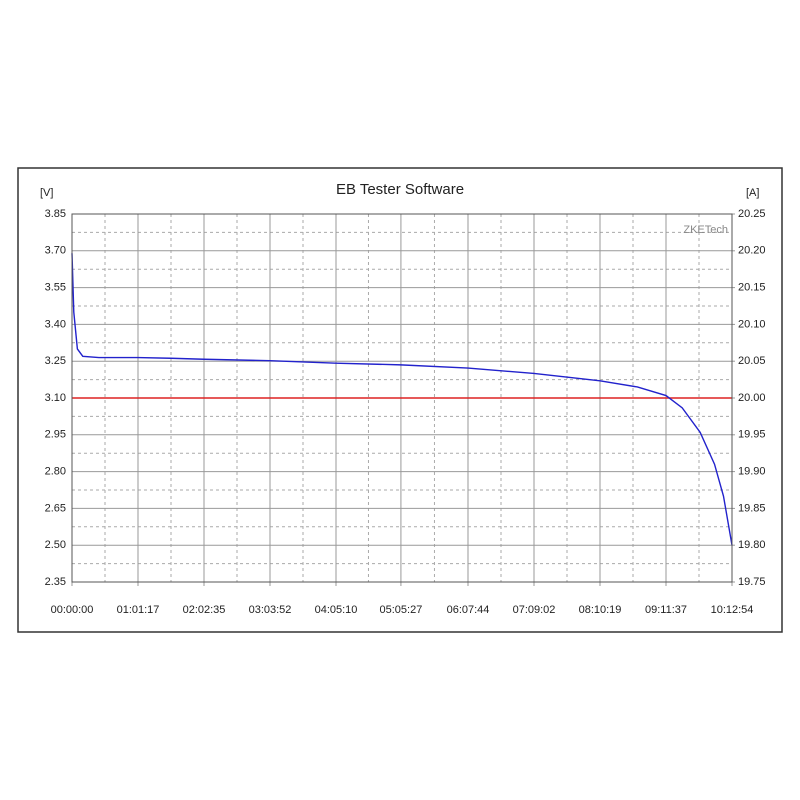 Image resolution: width=800 pixels, height=800 pixels. I want to click on y-tick-label: 3.70, so click(55, 251).